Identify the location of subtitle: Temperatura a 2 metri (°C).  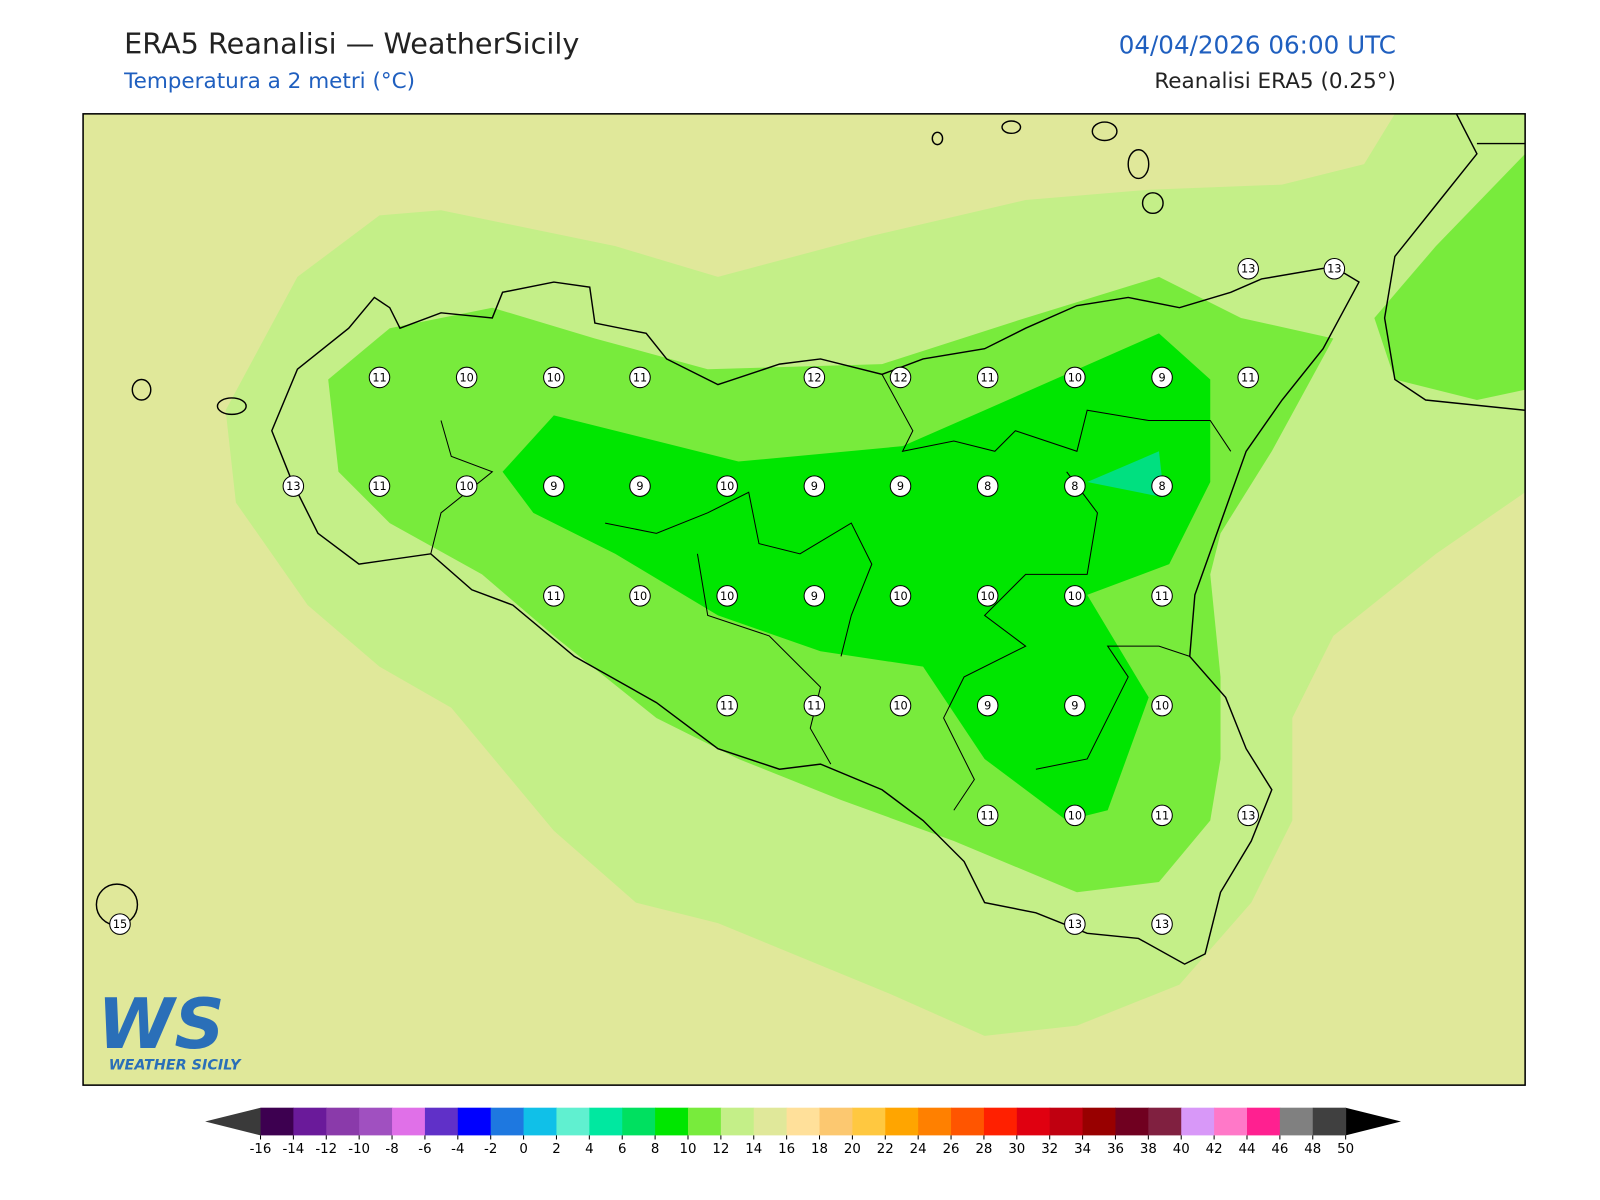
(269, 81).